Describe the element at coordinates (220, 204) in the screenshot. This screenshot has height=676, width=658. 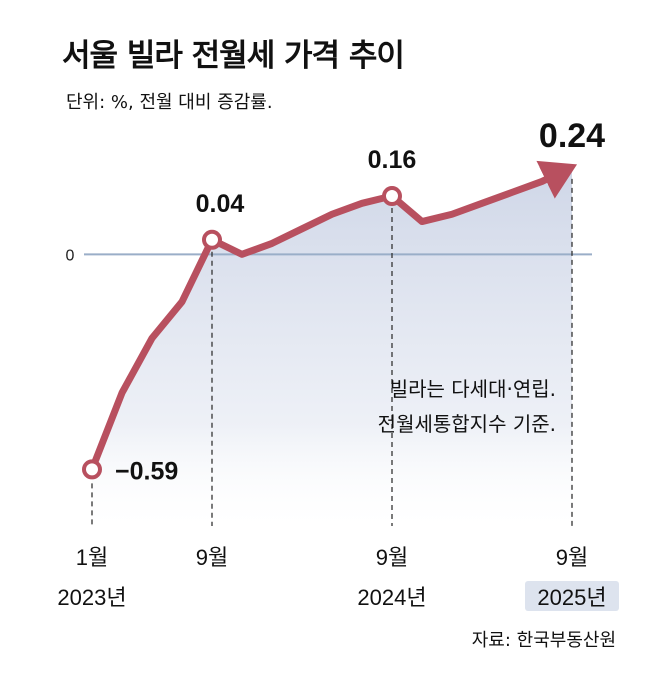
I see `data-value-label: 0.04` at that location.